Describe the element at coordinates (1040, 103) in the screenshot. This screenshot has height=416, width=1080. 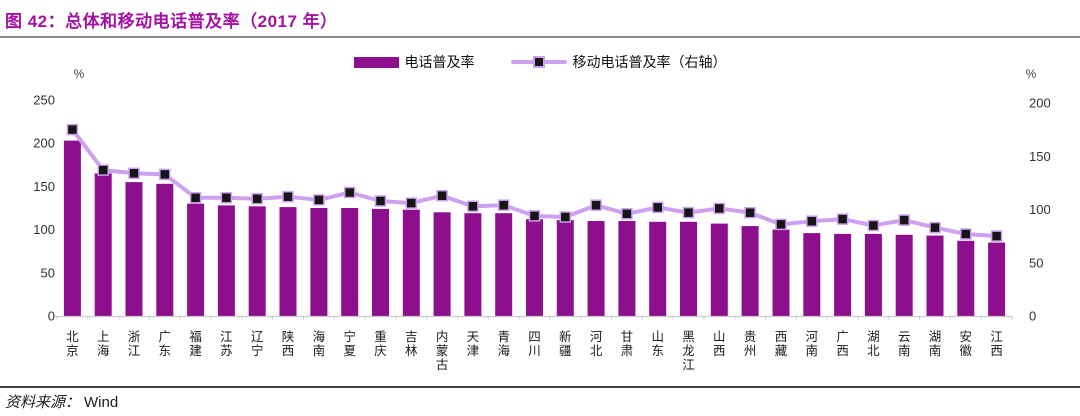
I see `right-axis-tick: 200` at that location.